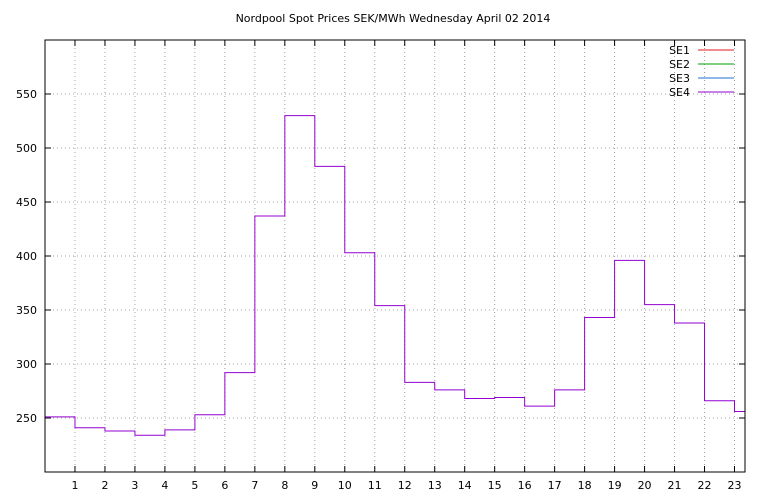  What do you see at coordinates (74, 485) in the screenshot?
I see `x-tick-label: 1` at bounding box center [74, 485].